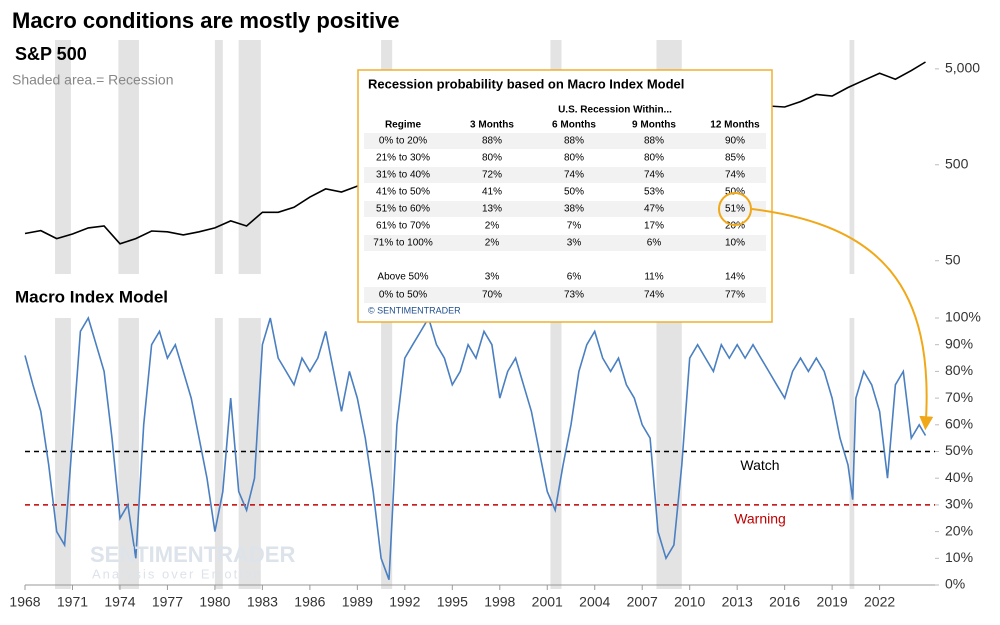 Image resolution: width=1000 pixels, height=625 pixels. I want to click on table-cell: 6%, so click(654, 243).